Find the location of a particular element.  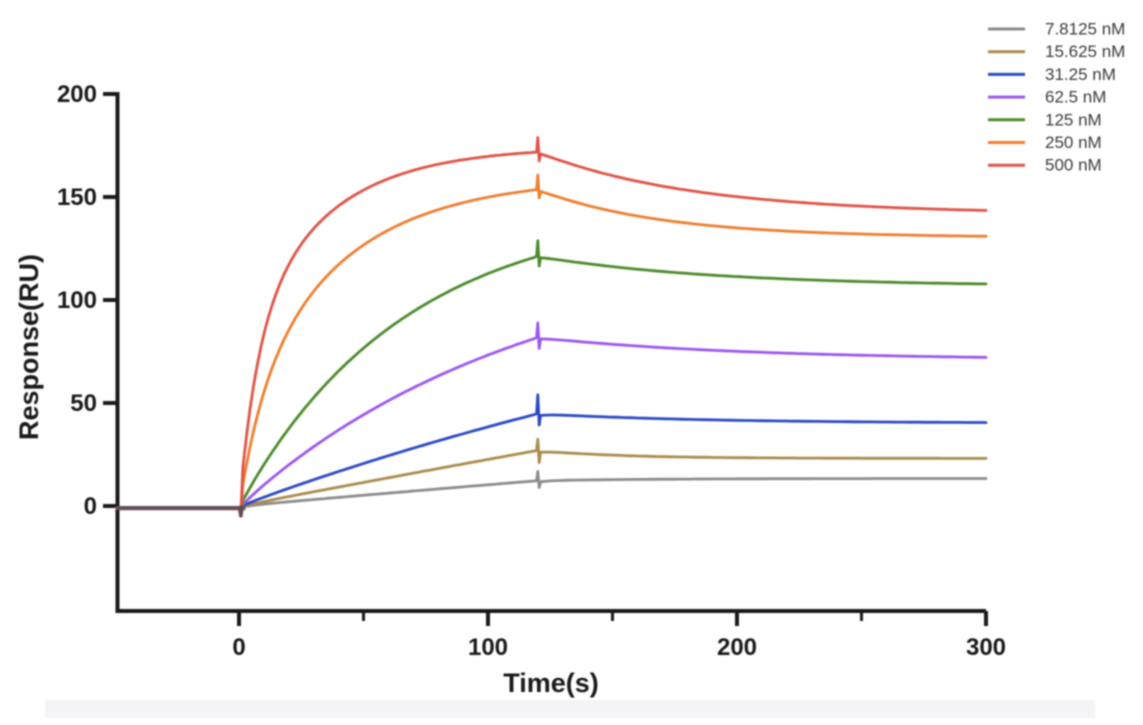

svg-text: 7.8125 nM is located at coordinates (1085, 29).